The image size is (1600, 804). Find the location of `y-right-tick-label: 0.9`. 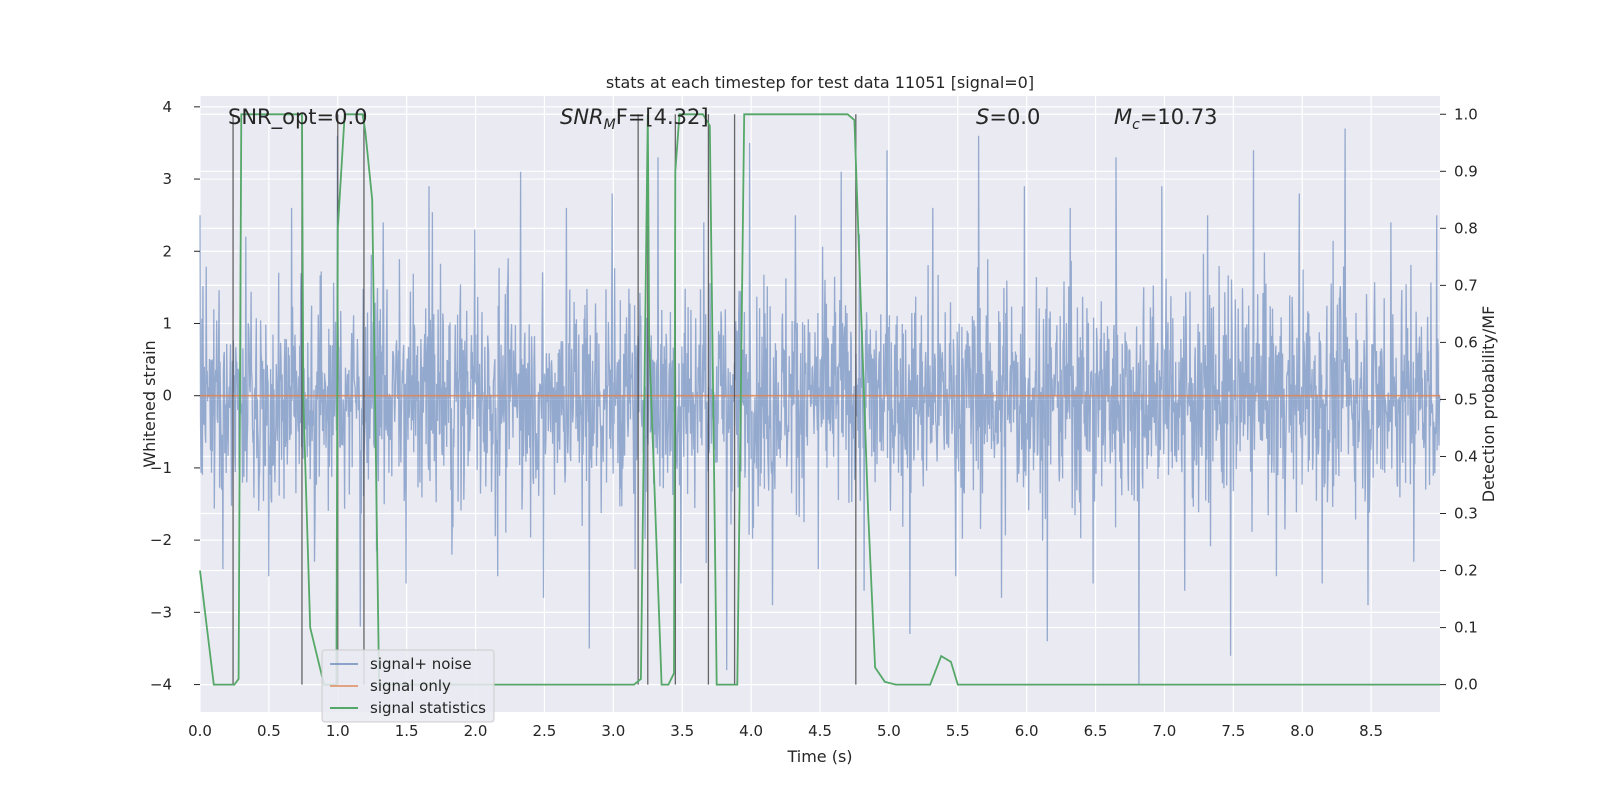

y-right-tick-label: 0.9 is located at coordinates (1466, 171).